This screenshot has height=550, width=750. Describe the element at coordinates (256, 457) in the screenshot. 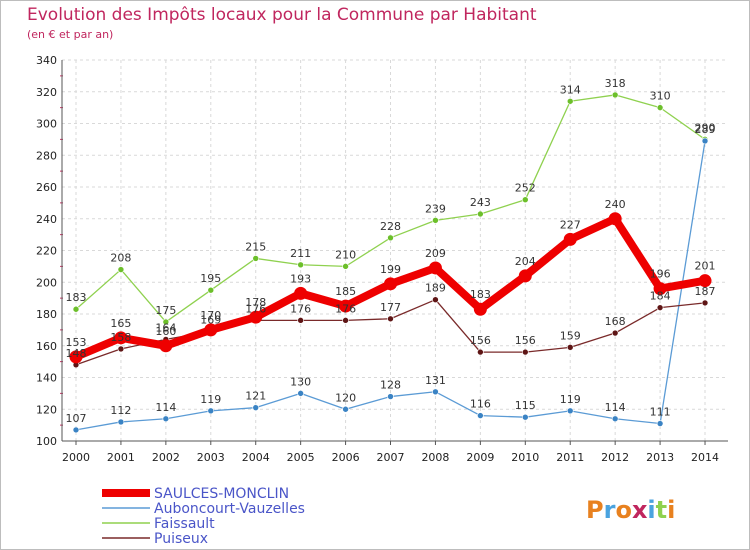

I see `x-tick-label: 2004` at that location.